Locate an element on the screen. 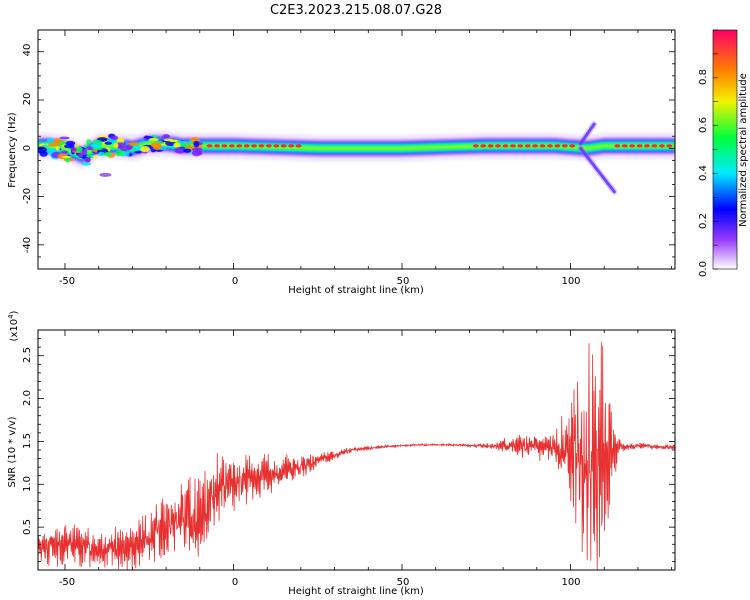 The height and width of the screenshot is (600, 750). y-tick-label: 20 is located at coordinates (27, 99).